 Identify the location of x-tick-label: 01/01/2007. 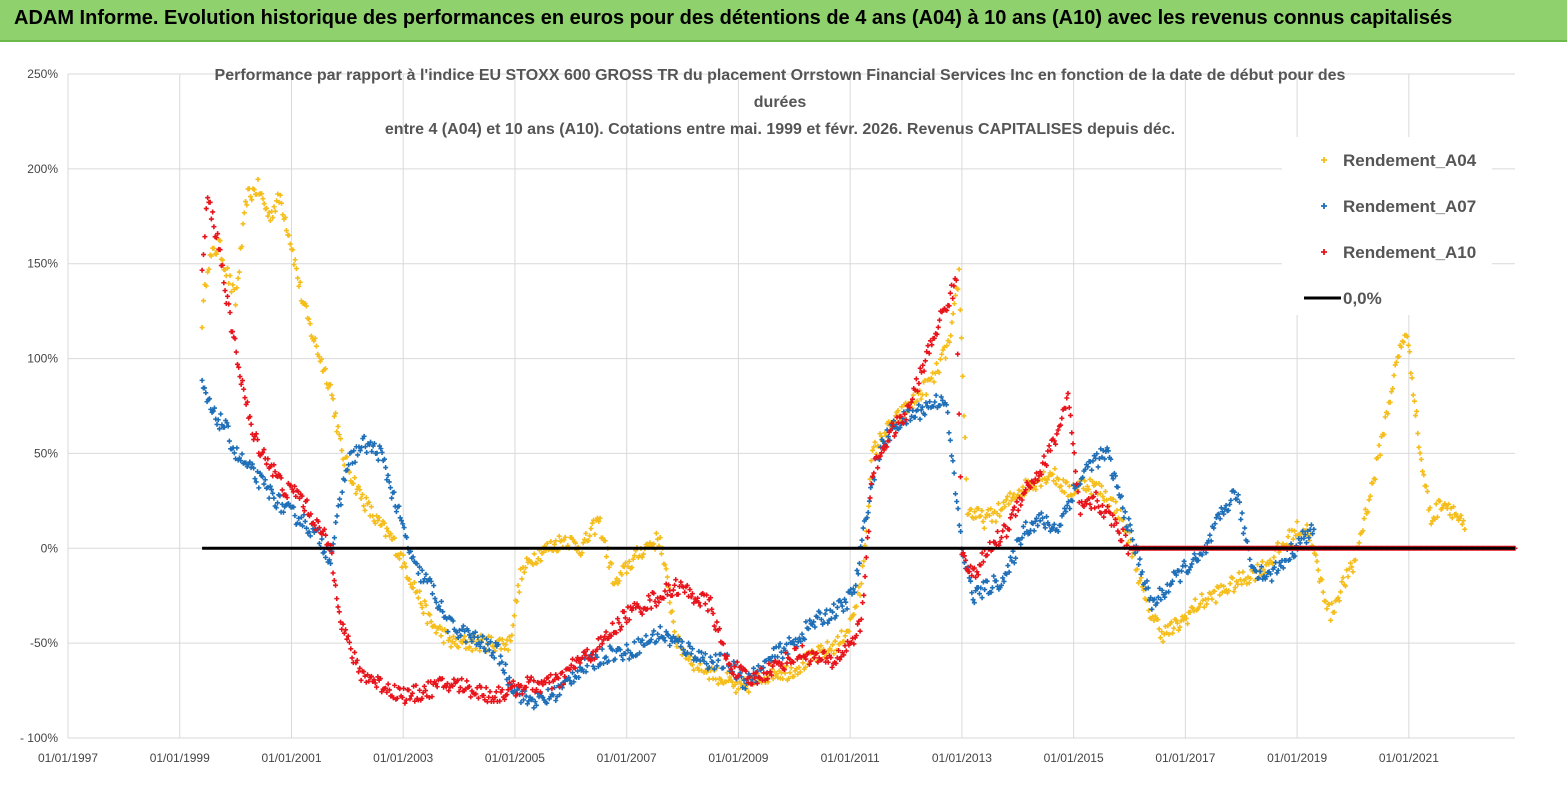
(627, 758).